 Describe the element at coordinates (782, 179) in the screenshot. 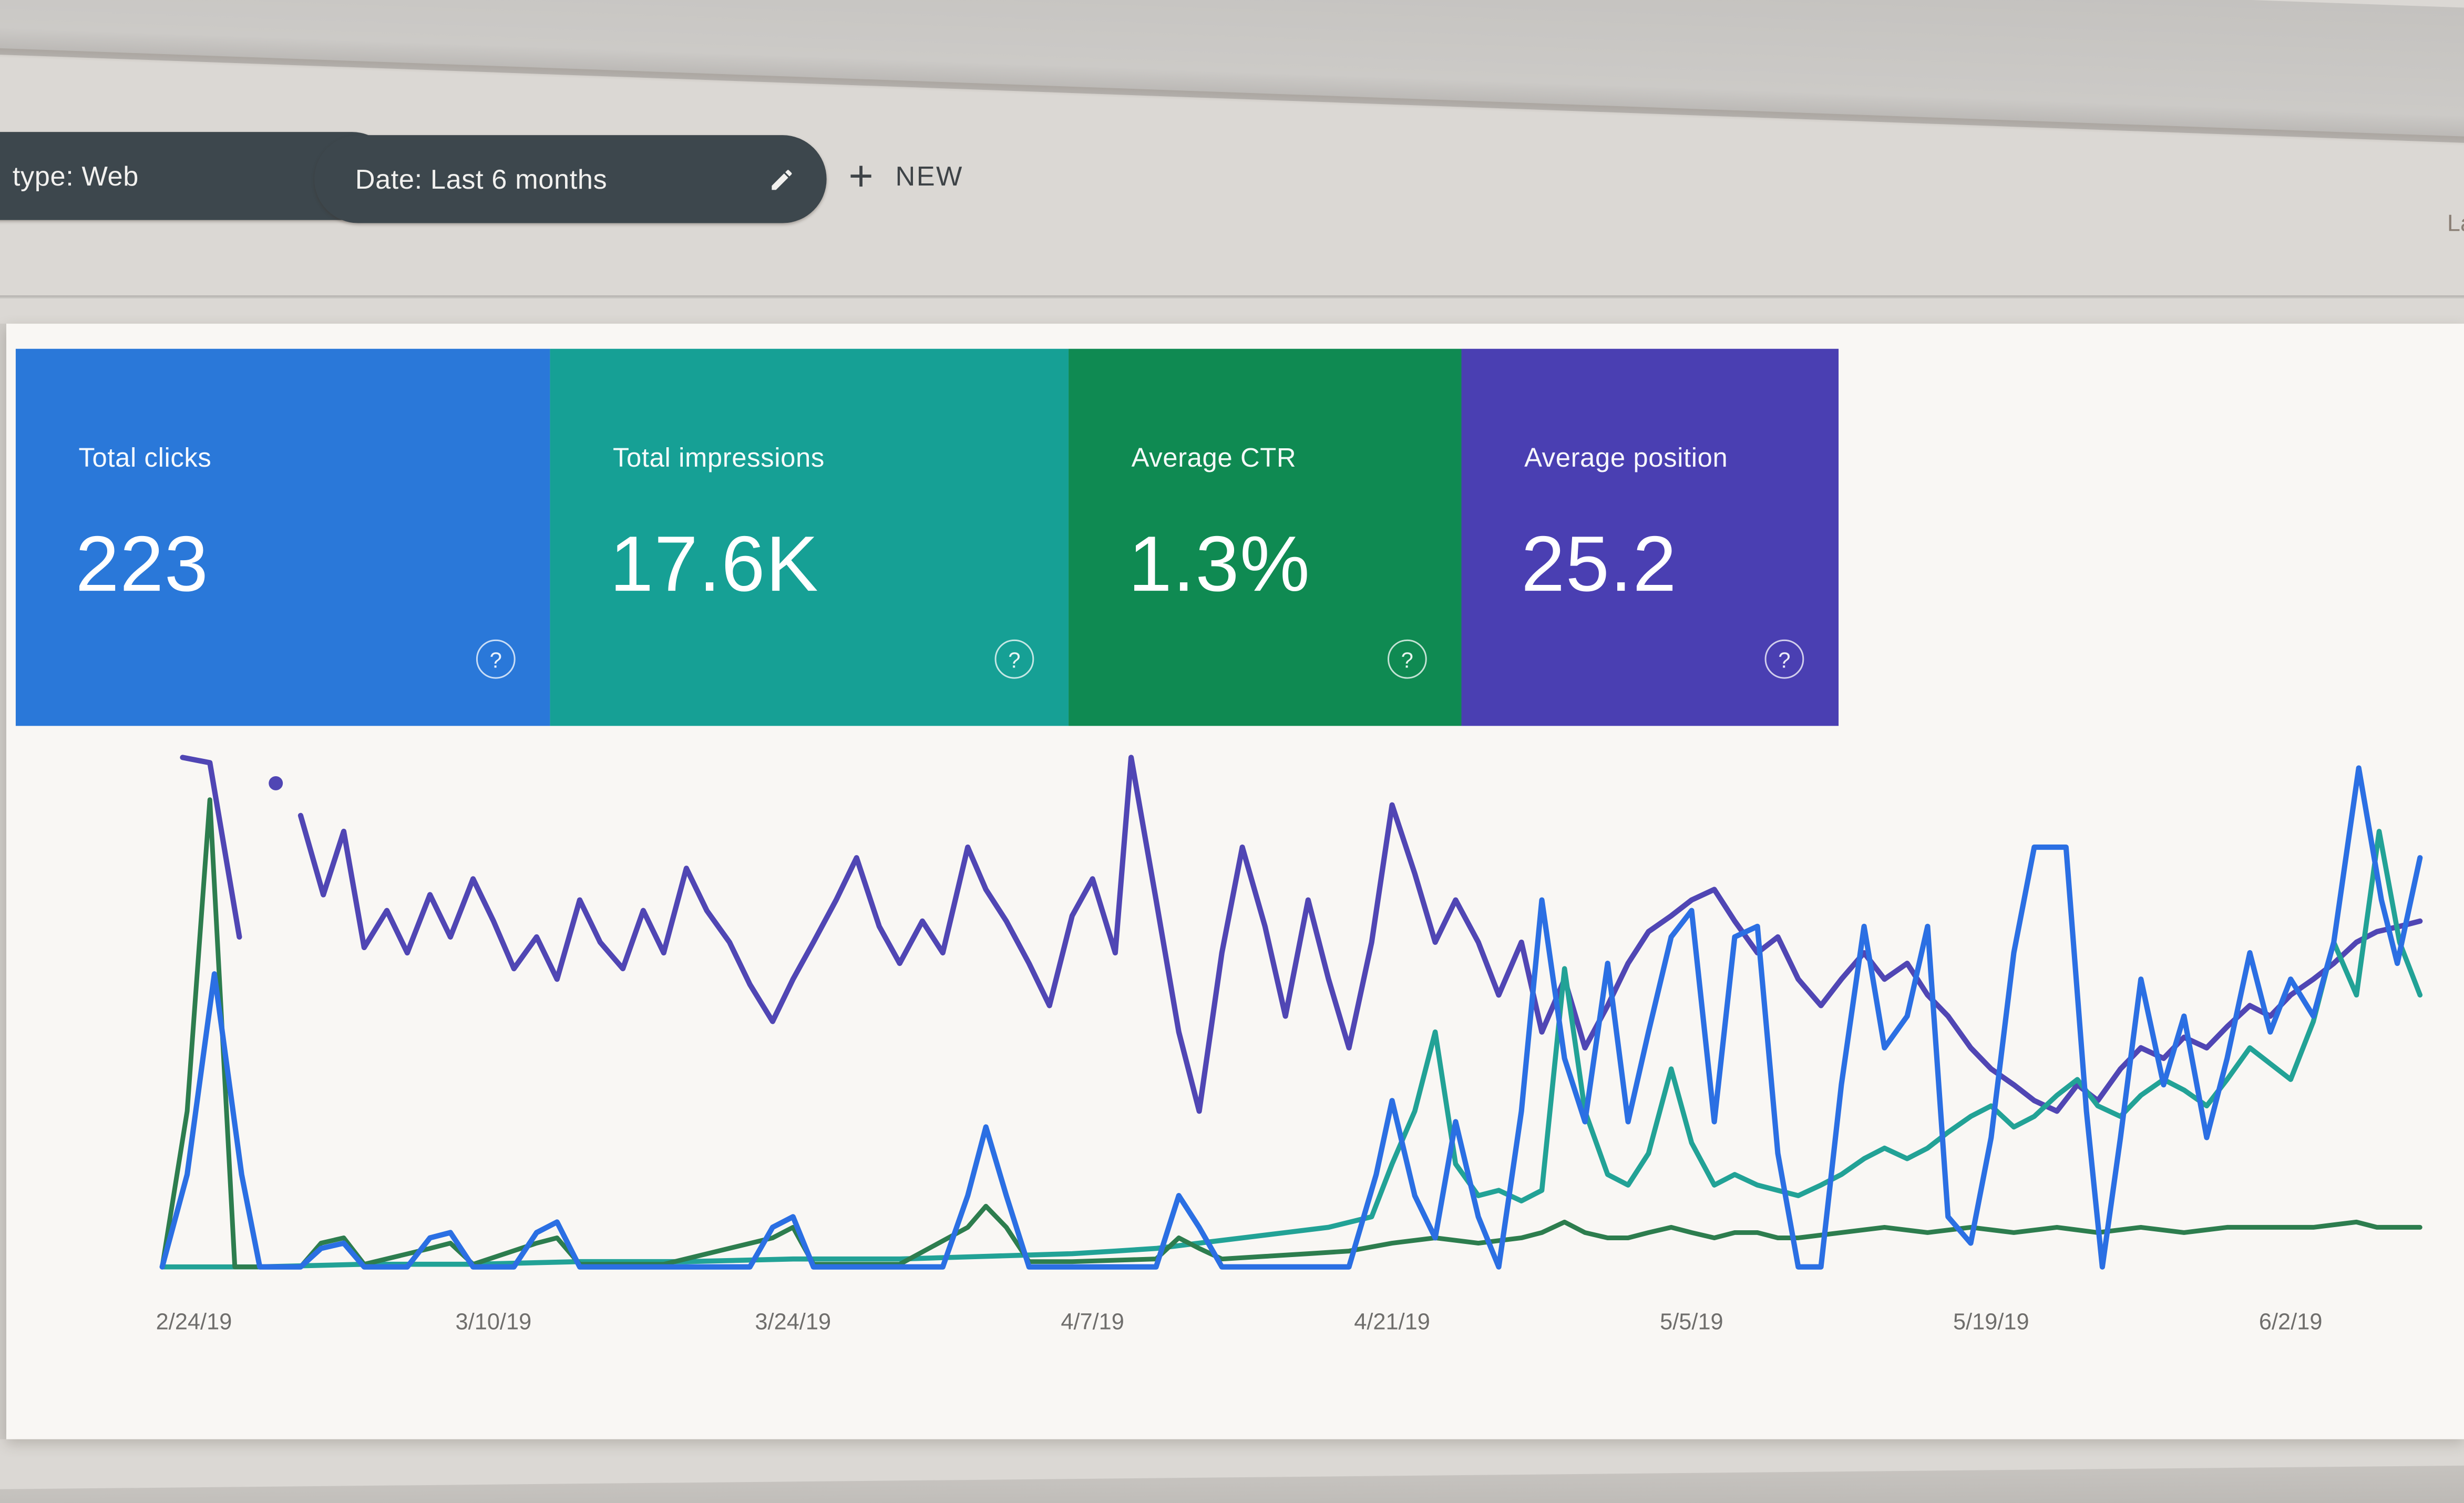

I see `edit-pencil-icon` at that location.